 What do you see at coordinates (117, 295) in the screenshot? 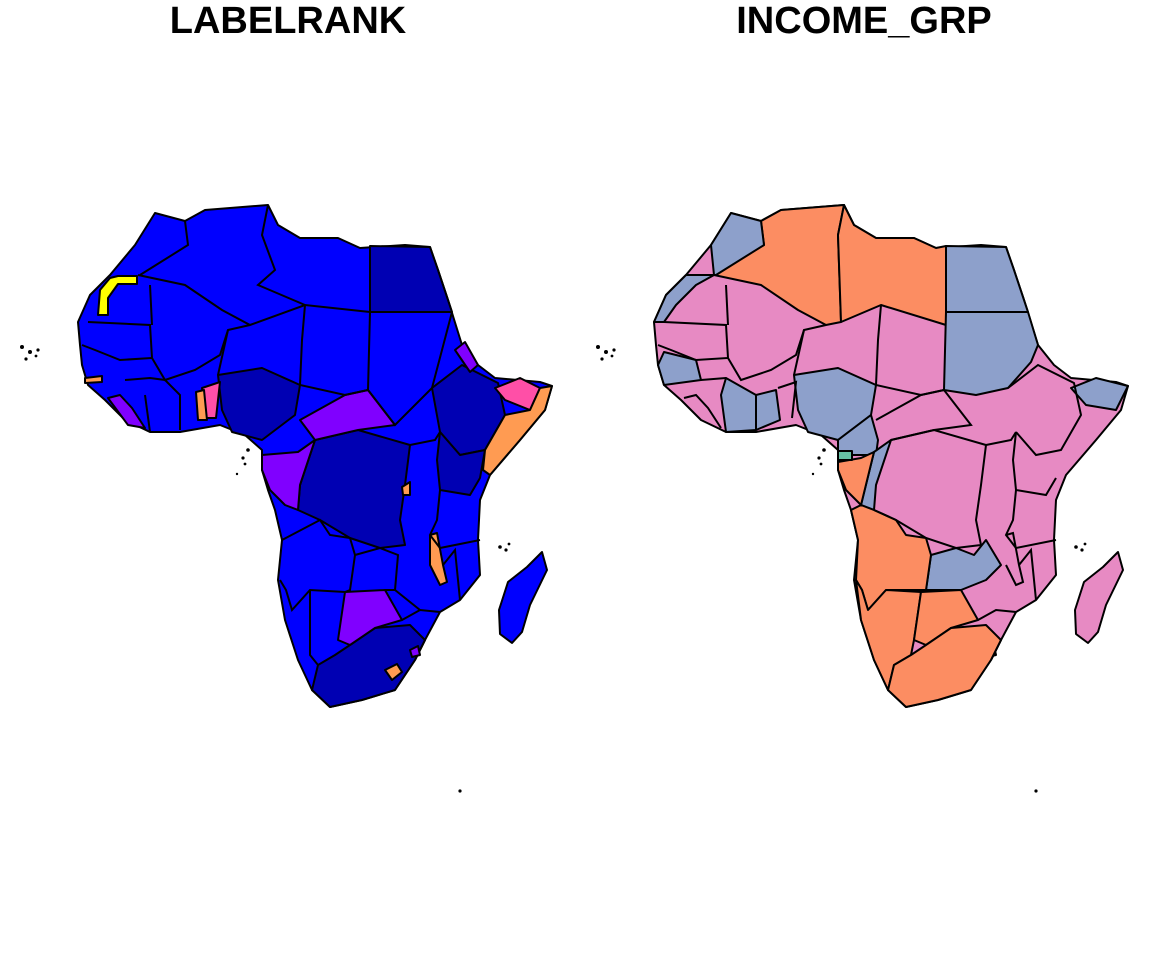
I see `country-western-sahara` at bounding box center [117, 295].